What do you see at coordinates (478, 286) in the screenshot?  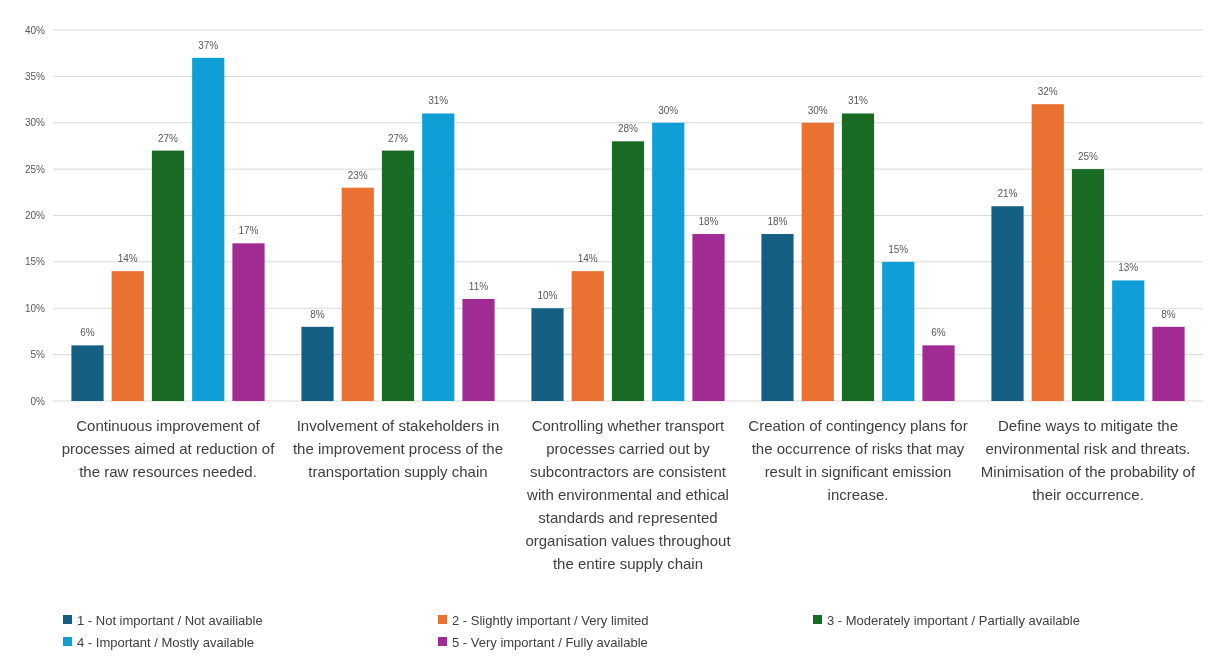 I see `data-label: 11%` at bounding box center [478, 286].